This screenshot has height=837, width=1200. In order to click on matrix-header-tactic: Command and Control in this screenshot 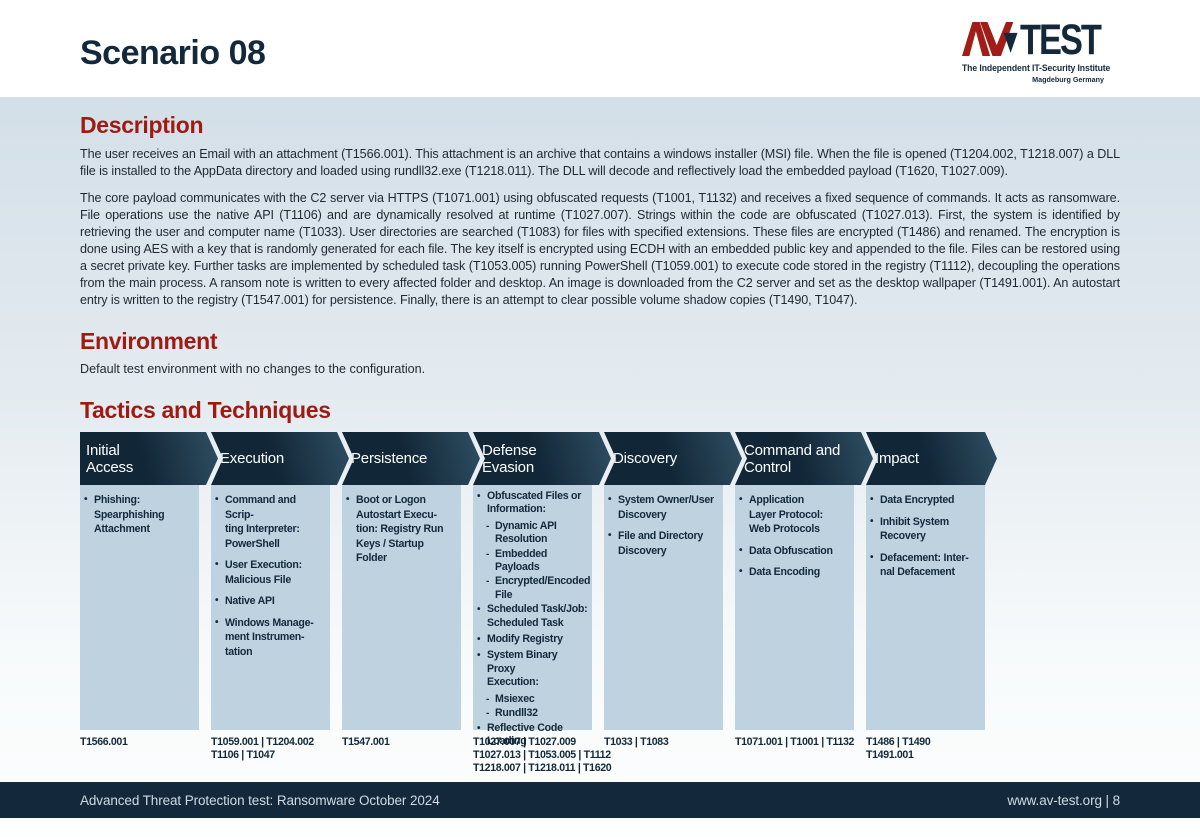, I will do `click(804, 458)`.